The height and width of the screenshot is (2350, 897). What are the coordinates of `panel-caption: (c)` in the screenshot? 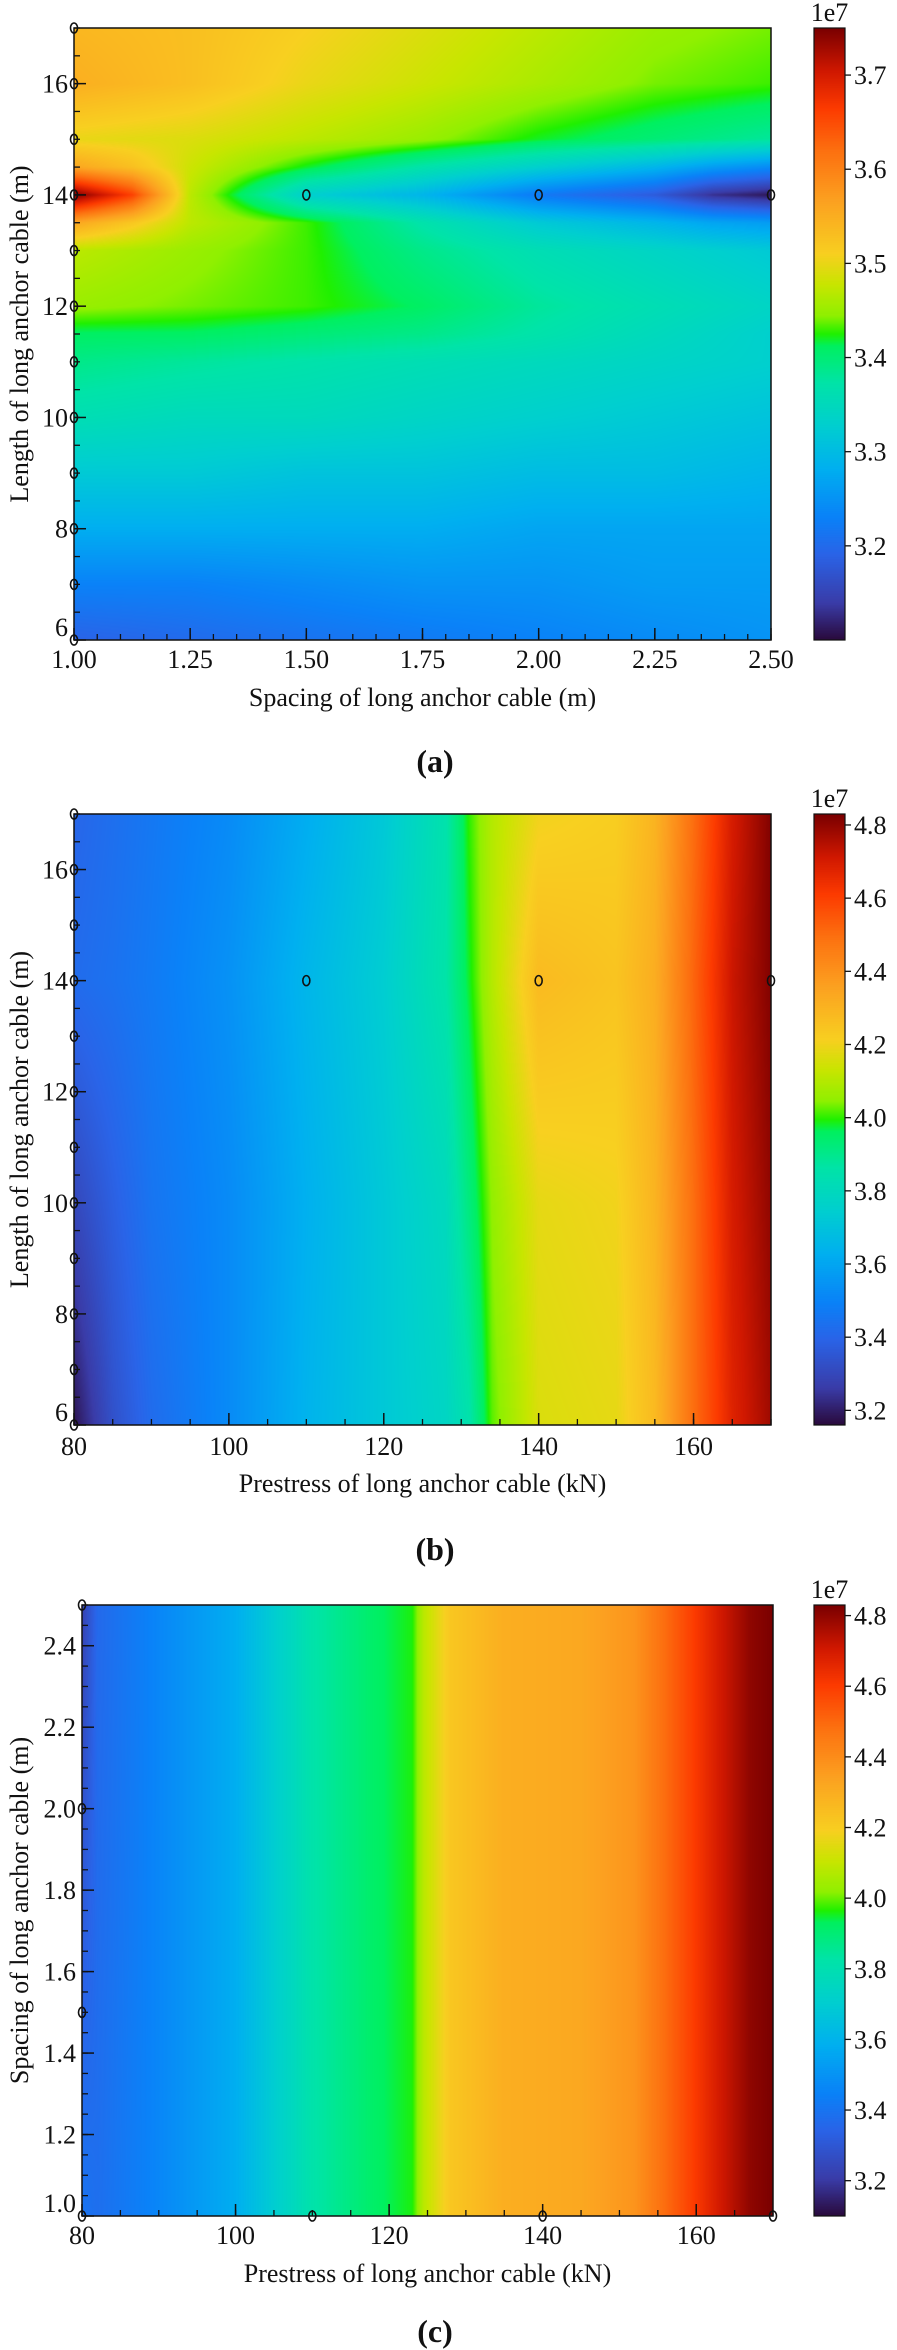 It's located at (435, 2331).